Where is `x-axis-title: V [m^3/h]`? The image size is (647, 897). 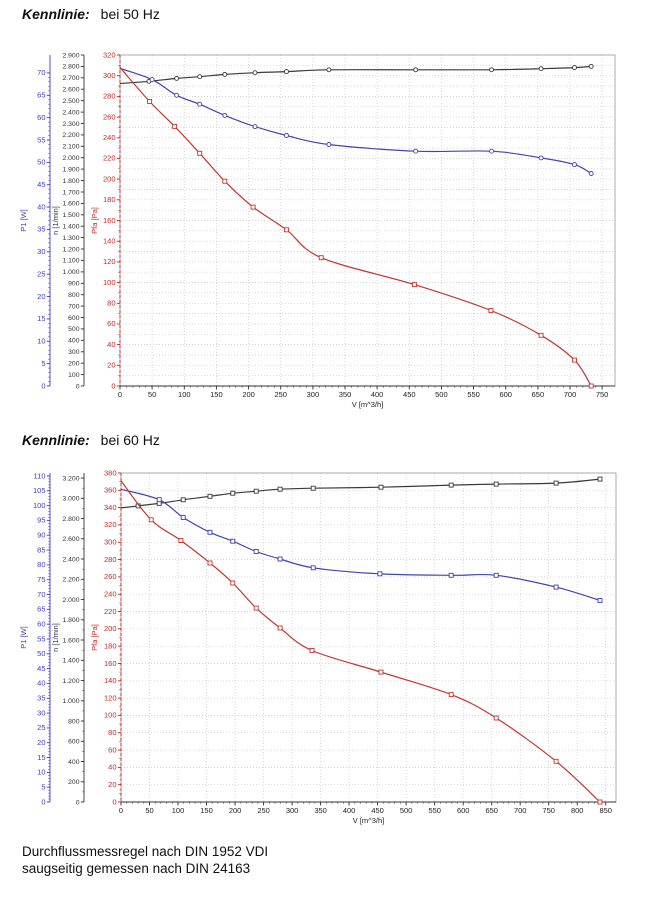 x-axis-title: V [m^3/h] is located at coordinates (368, 820).